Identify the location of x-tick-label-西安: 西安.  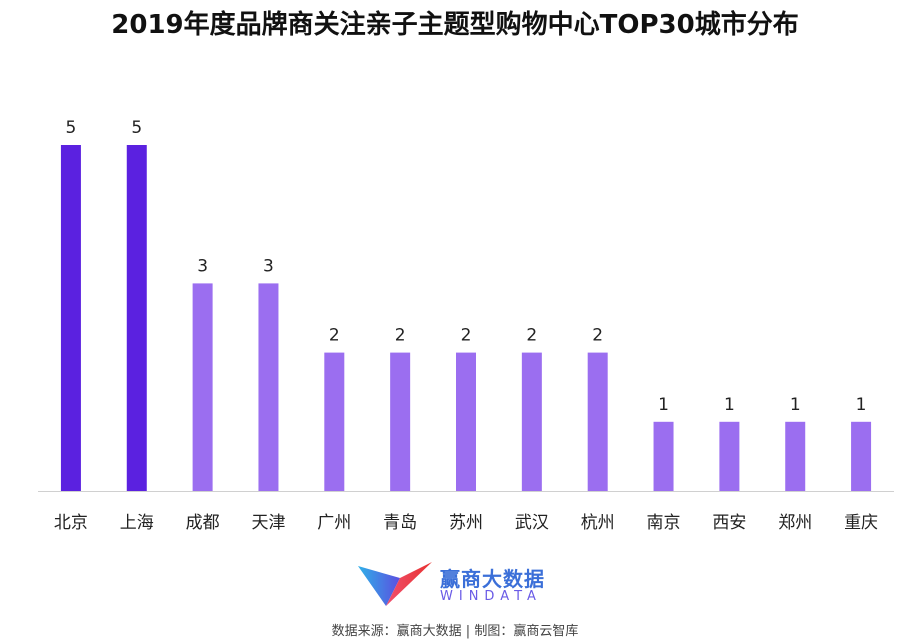
(729, 523).